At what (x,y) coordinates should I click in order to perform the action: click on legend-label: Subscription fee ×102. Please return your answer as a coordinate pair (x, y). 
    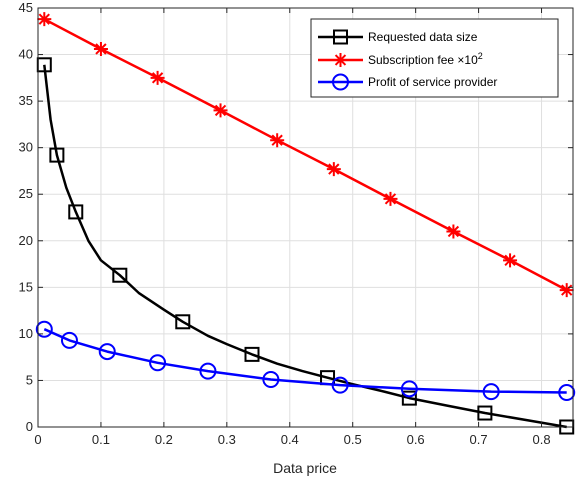
    Looking at the image, I should click on (425, 59).